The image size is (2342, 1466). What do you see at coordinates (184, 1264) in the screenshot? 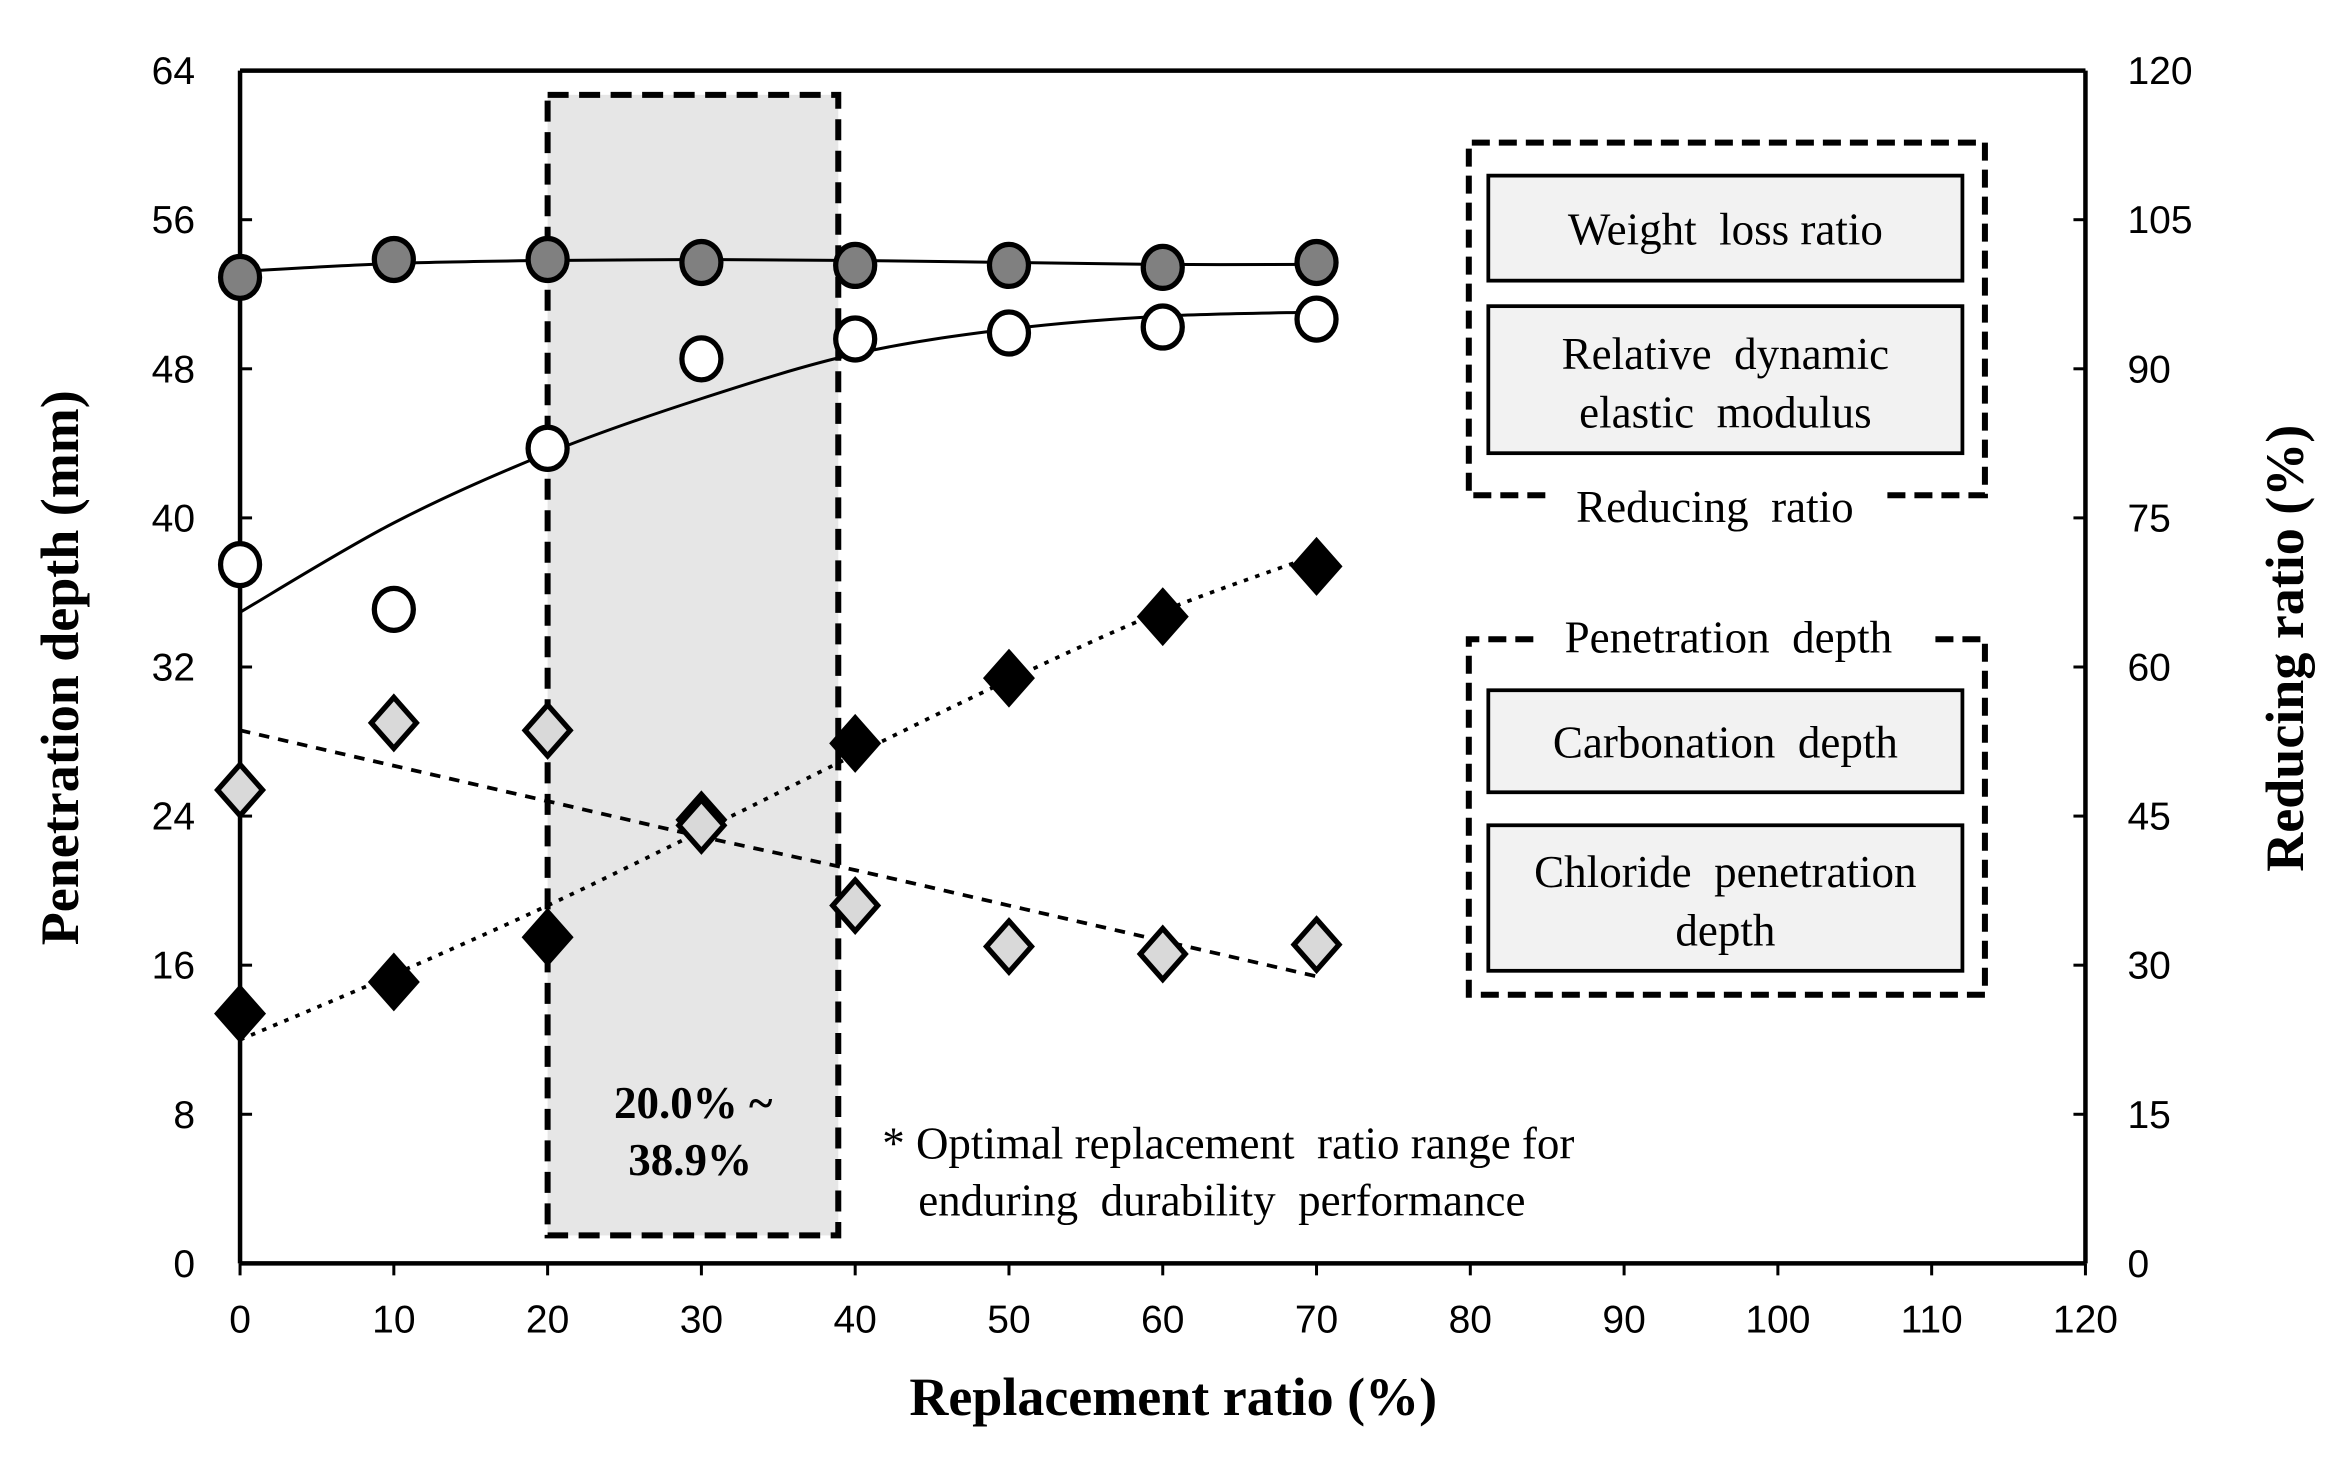
I see `y-tick-label: 0` at bounding box center [184, 1264].